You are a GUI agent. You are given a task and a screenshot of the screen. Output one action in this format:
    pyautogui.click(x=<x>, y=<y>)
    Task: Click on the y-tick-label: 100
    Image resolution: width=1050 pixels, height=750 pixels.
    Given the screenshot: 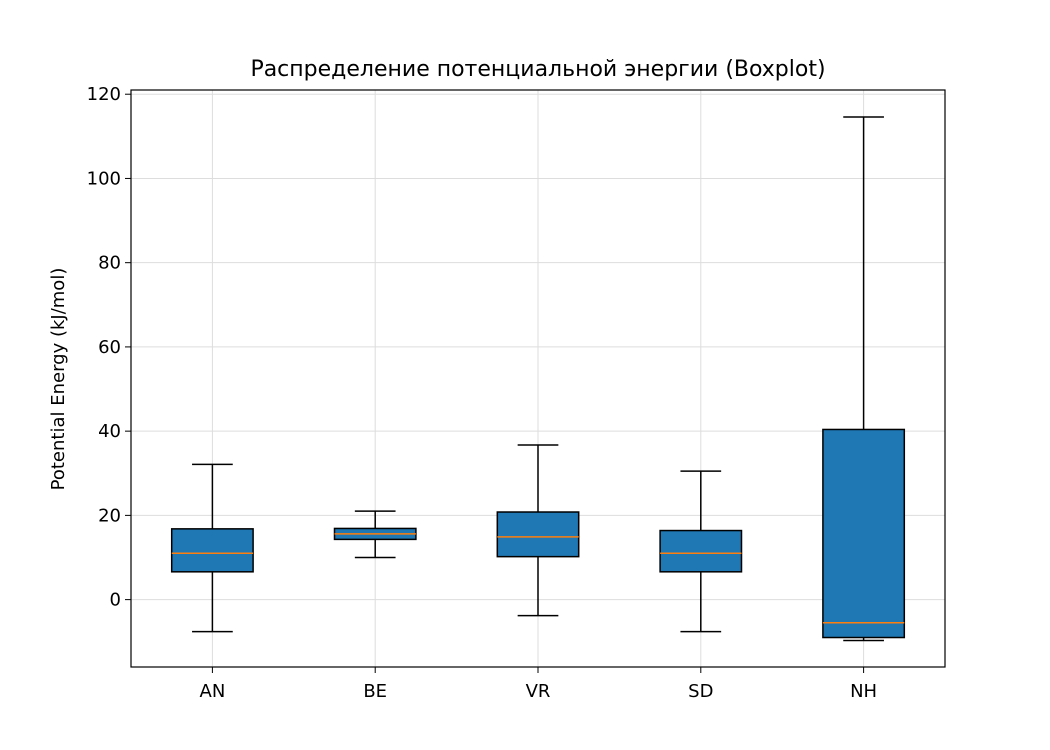 What is the action you would take?
    pyautogui.click(x=104, y=178)
    